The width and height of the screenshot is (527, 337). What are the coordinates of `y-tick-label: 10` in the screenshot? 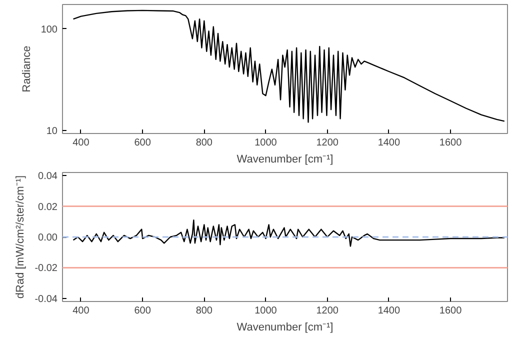 It's located at (52, 131).